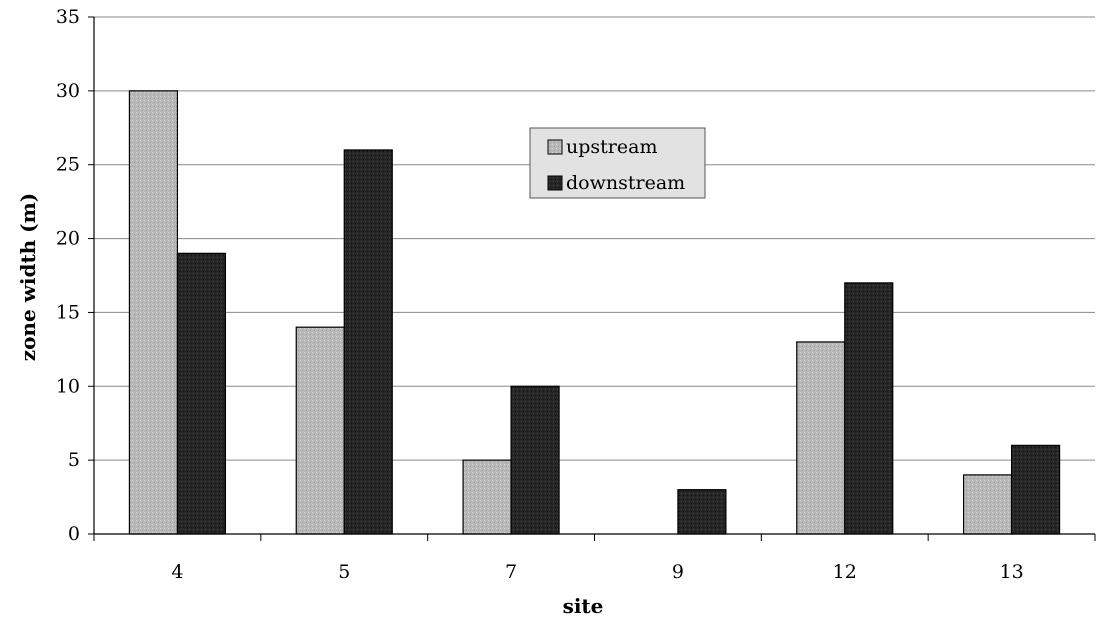  What do you see at coordinates (344, 572) in the screenshot?
I see `x-tick-label: 5` at bounding box center [344, 572].